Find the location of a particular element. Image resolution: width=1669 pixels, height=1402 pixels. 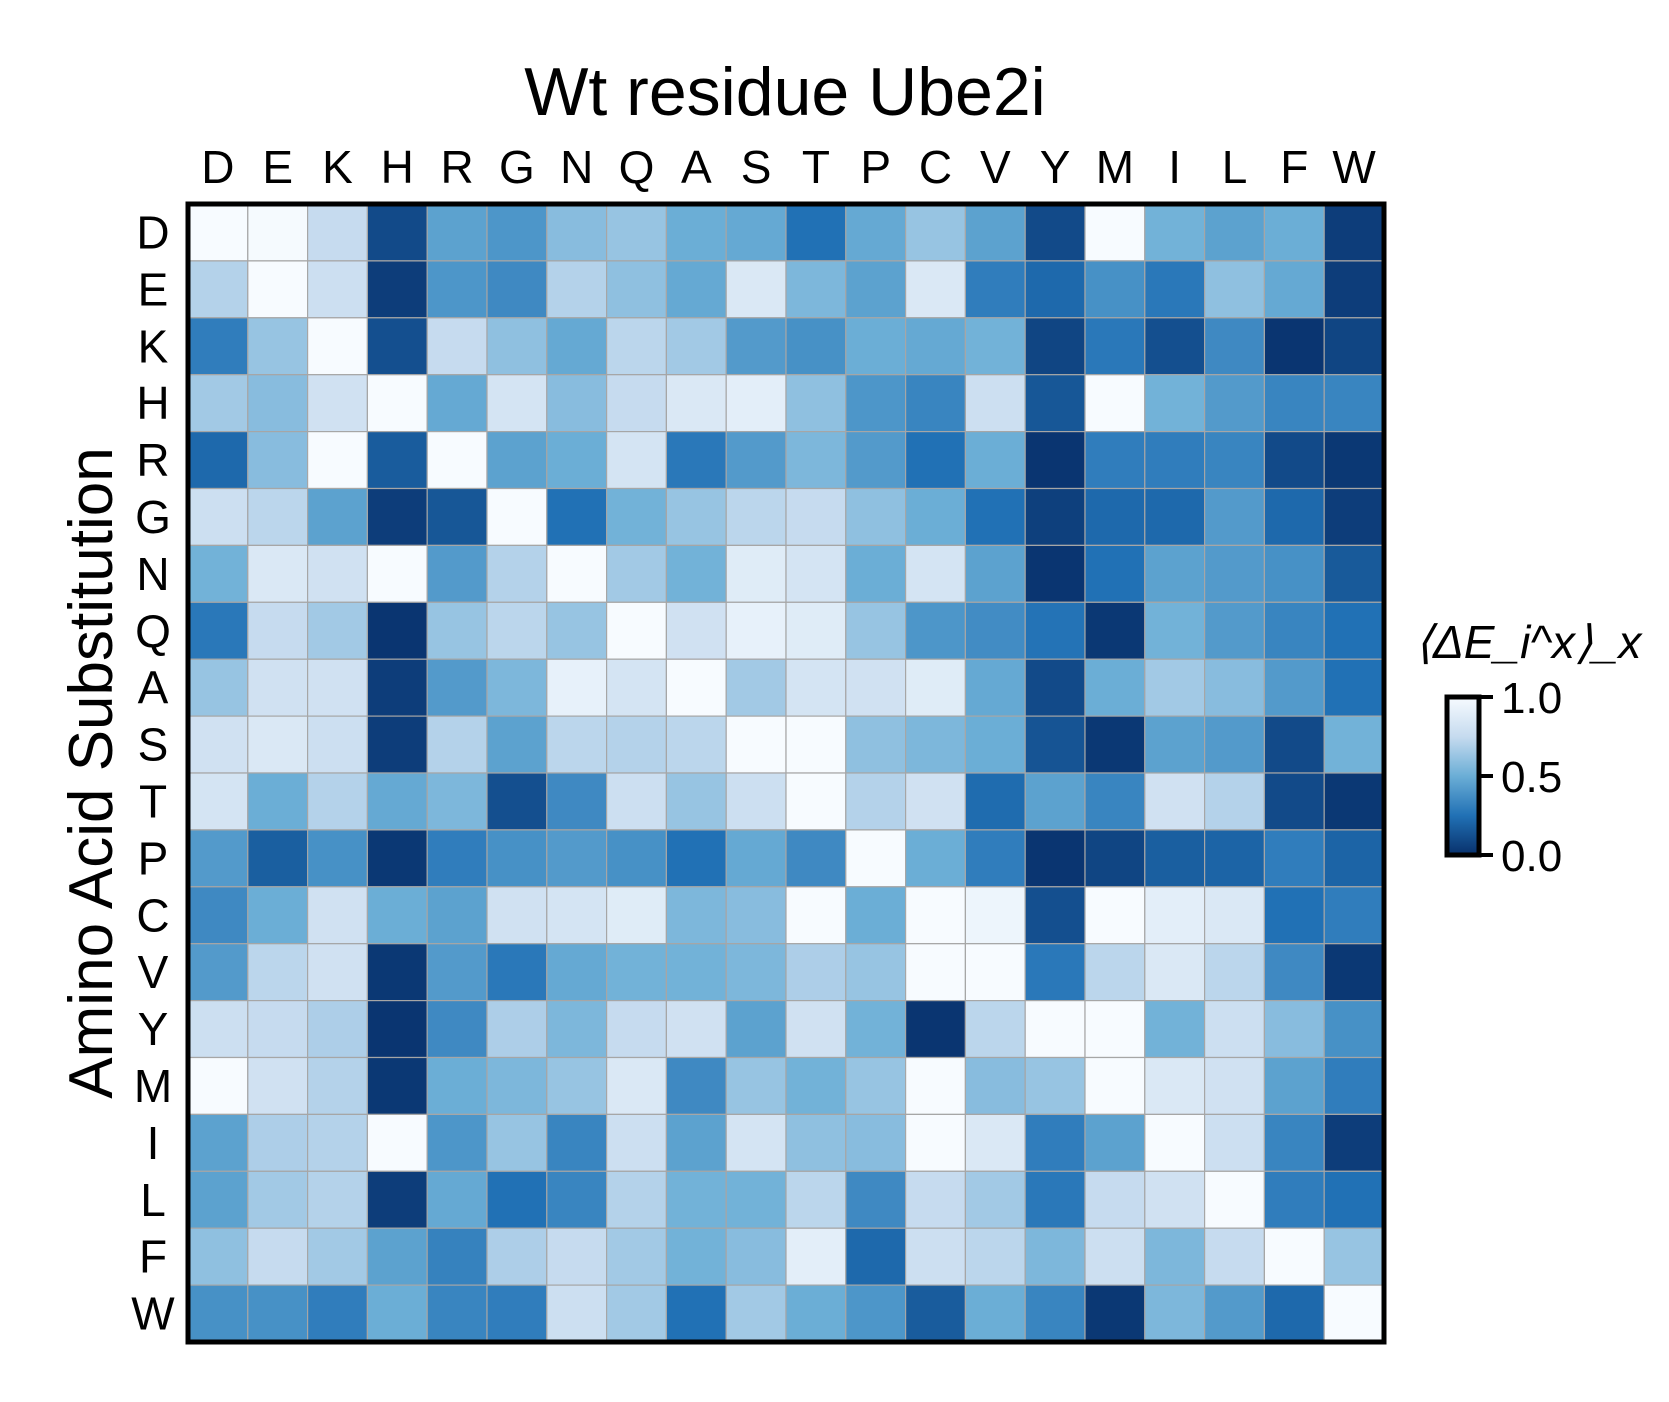

heatmap-cell-H-G is located at coordinates (517, 403).